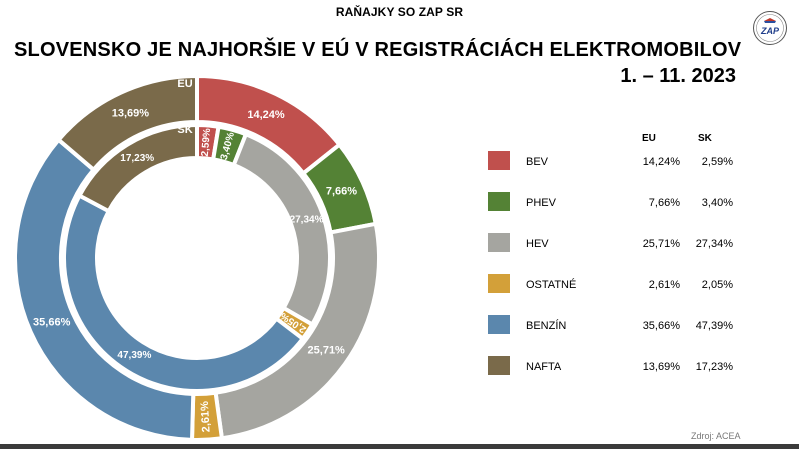 This screenshot has width=799, height=449. What do you see at coordinates (661, 367) in the screenshot?
I see `legend-value-eu: 13,69%` at bounding box center [661, 367].